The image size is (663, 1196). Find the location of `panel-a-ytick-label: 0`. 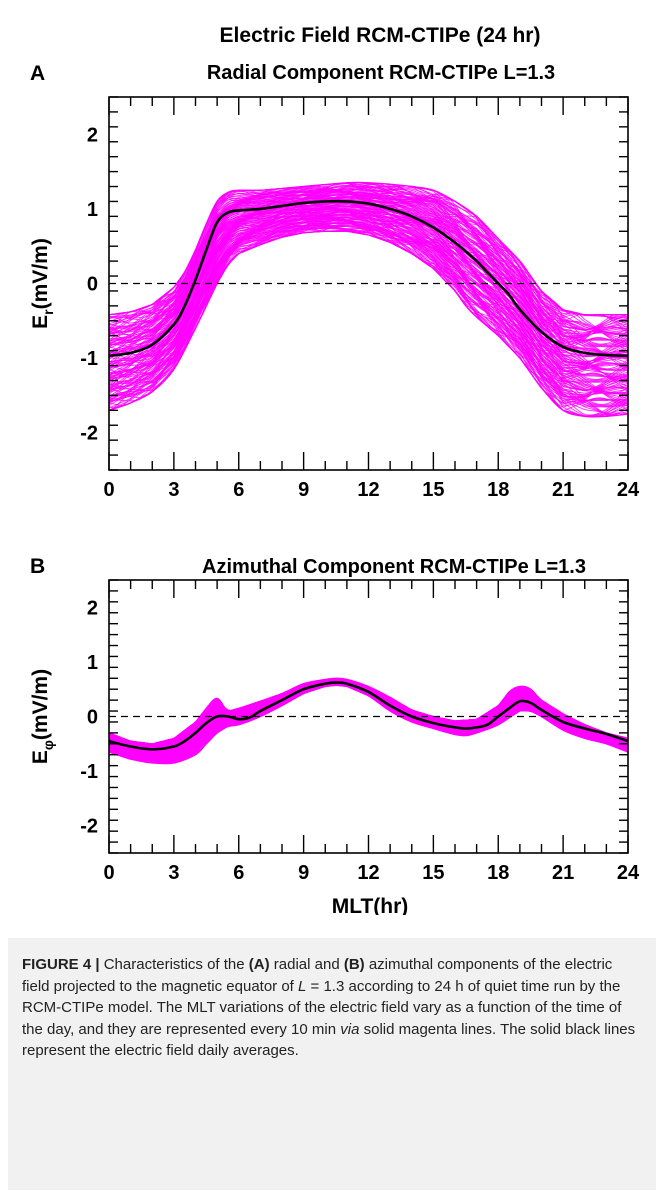

panel-a-ytick-label: 0 is located at coordinates (92, 285).